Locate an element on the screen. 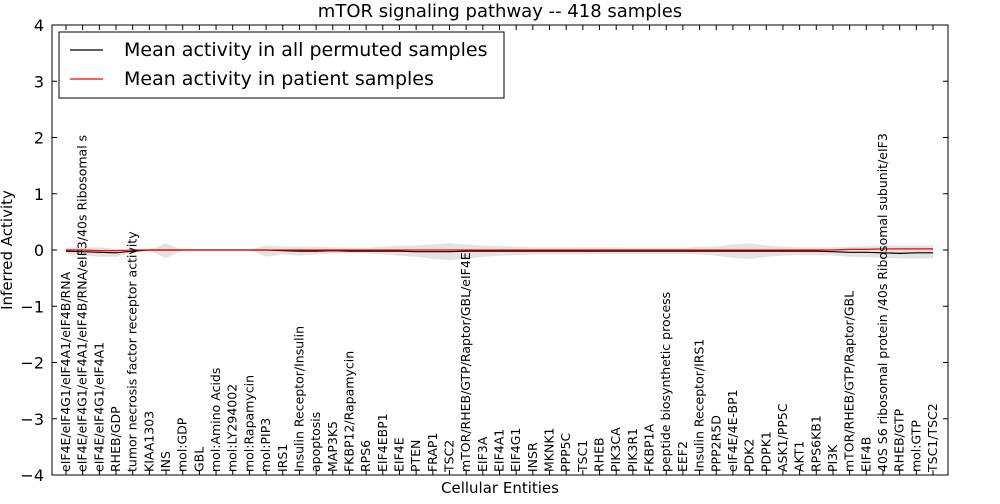 This screenshot has width=1000, height=504. x-category-label: eIF4E/eIF4G1/eIF4A1/eIF4B/RNA is located at coordinates (65, 371).